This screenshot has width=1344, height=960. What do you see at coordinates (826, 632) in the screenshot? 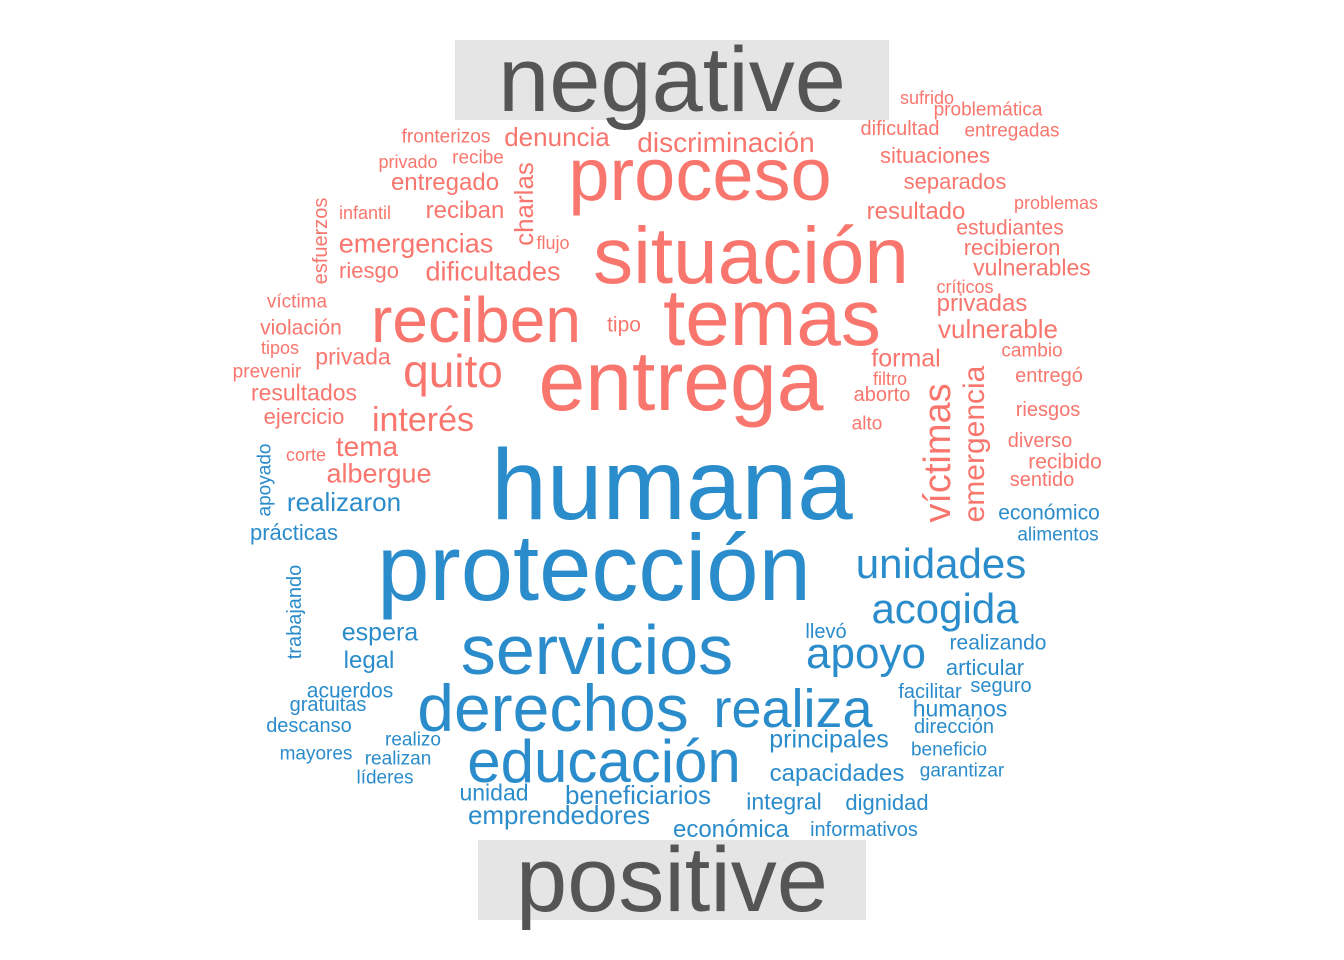
I see `positive-word: llevó` at bounding box center [826, 632].